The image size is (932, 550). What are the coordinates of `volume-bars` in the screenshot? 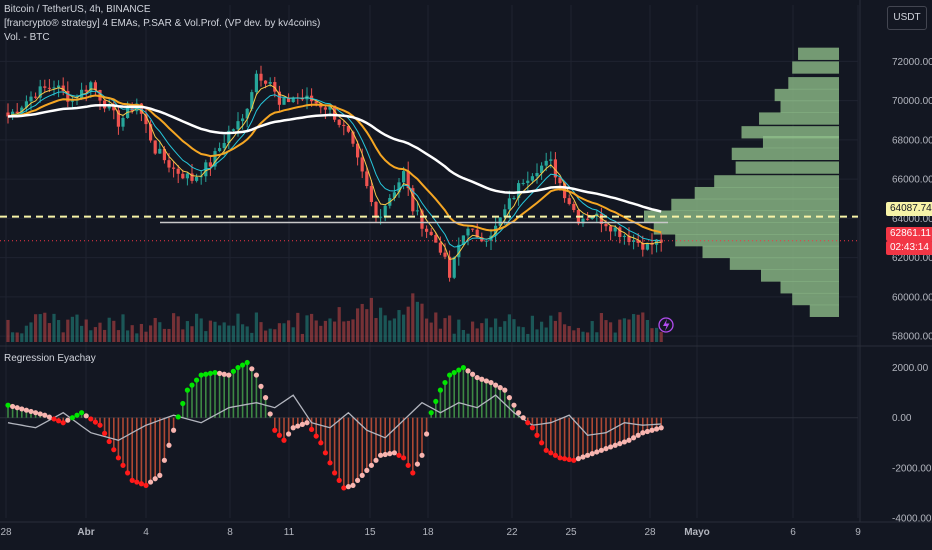 It's located at (334, 317).